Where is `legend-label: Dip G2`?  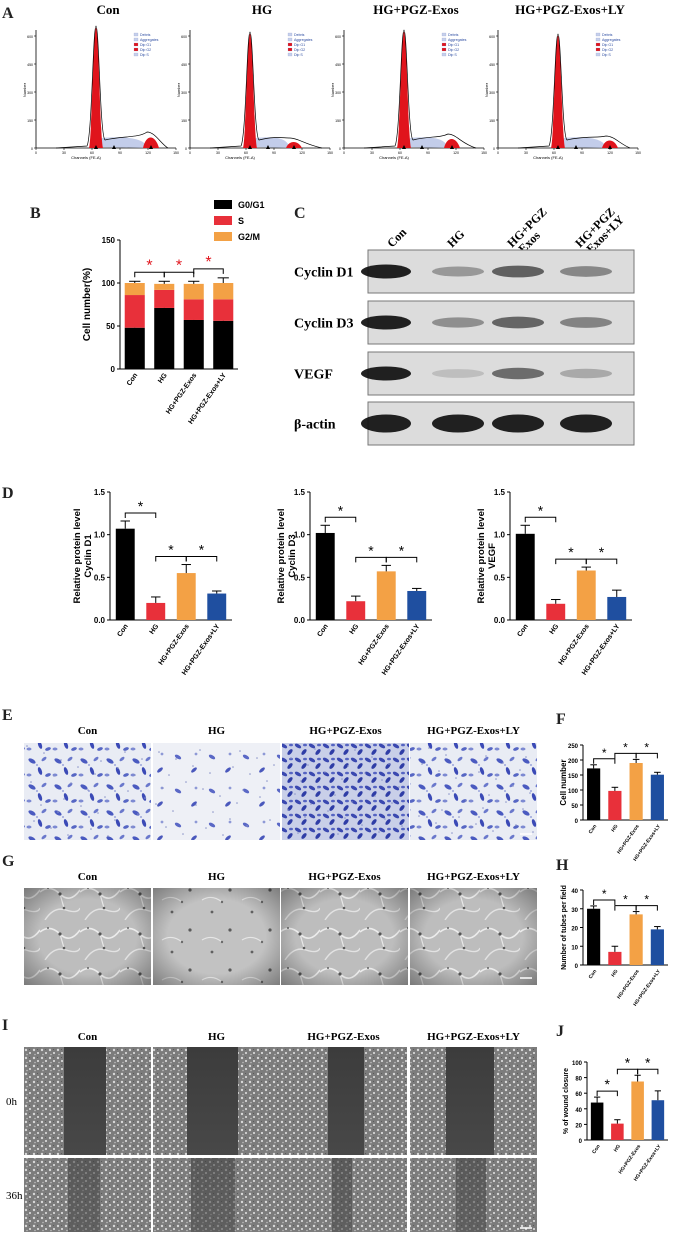
legend-label: Dip G2 is located at coordinates (453, 50).